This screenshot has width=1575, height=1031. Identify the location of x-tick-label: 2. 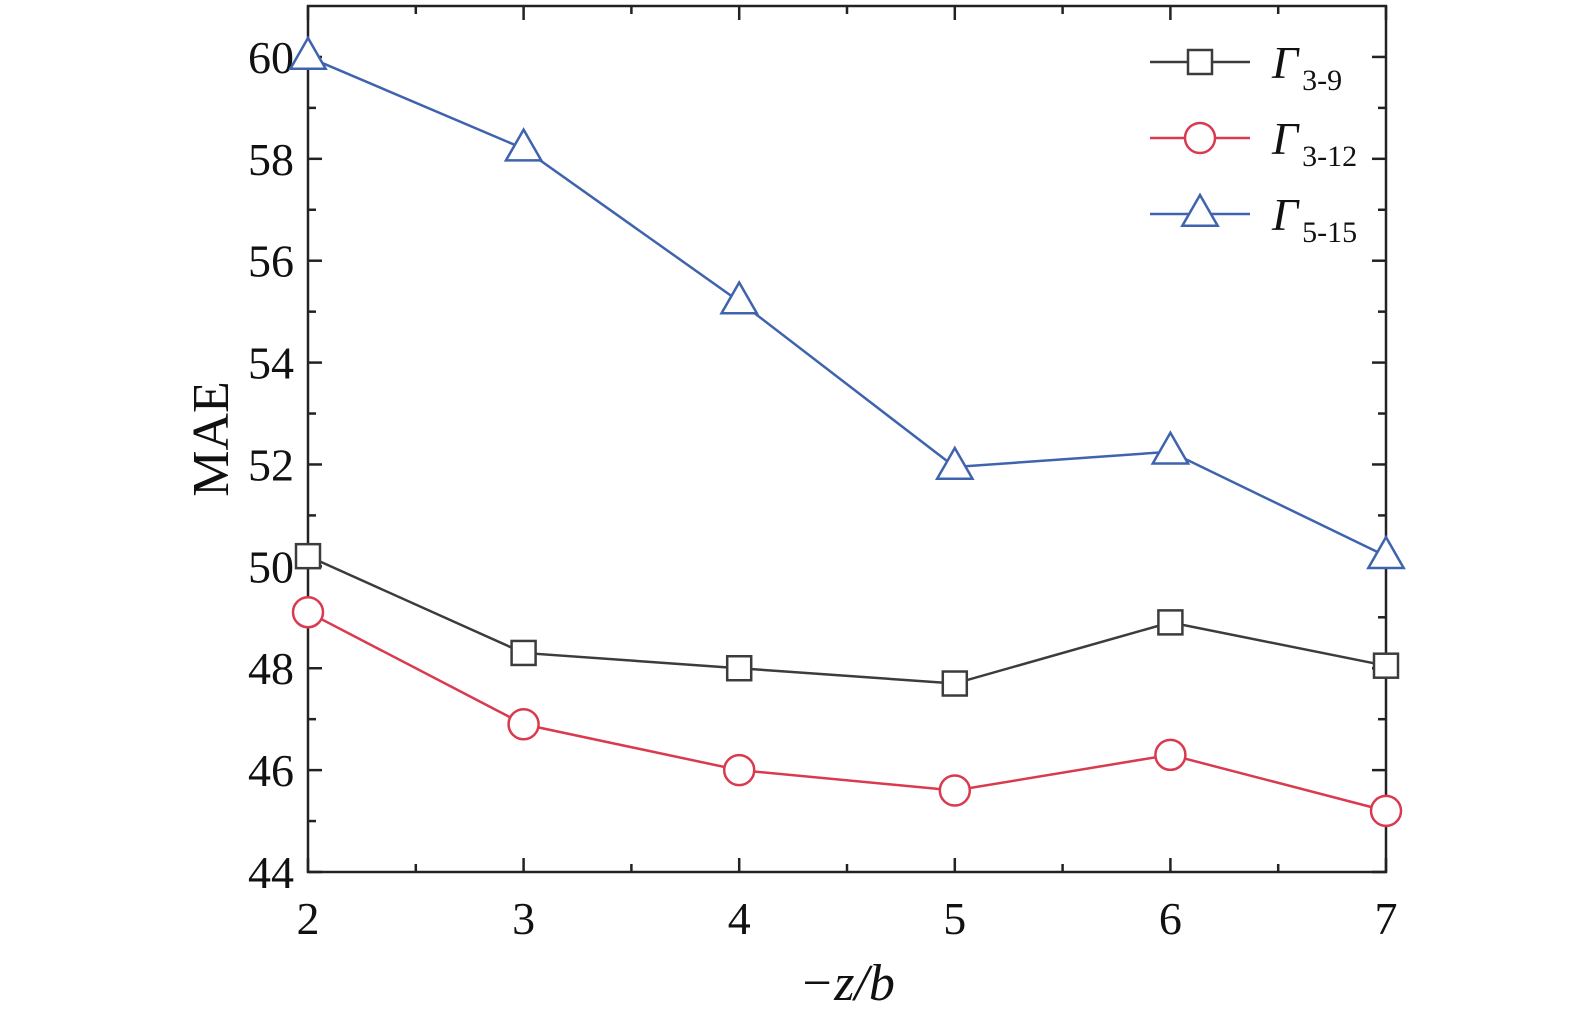
(308, 918).